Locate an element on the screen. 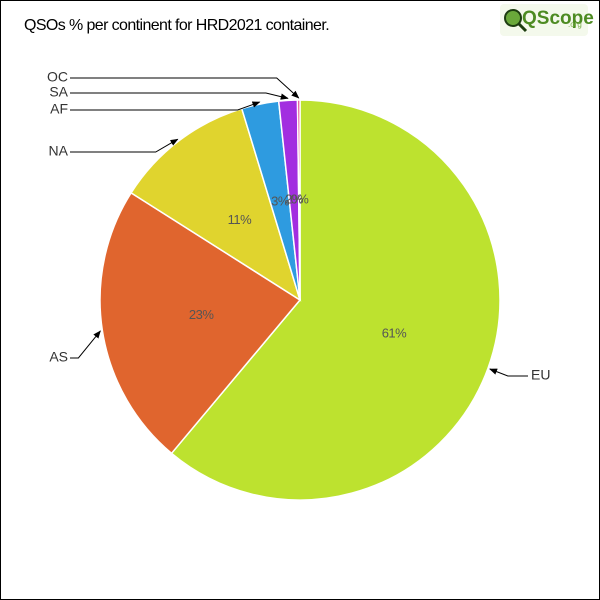 The height and width of the screenshot is (600, 600). logo-handle is located at coordinates (522, 27).